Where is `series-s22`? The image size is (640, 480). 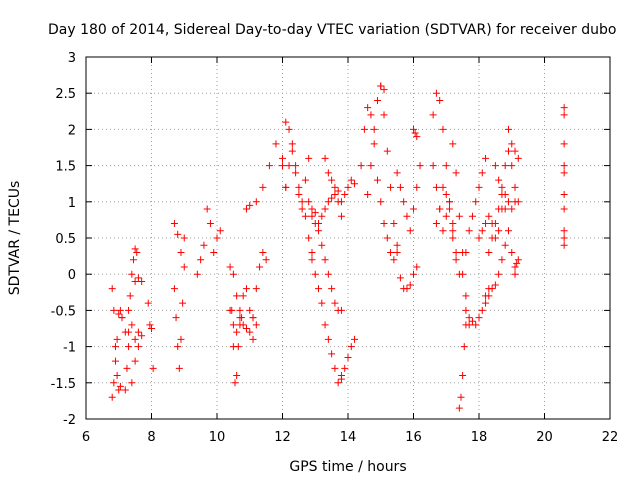
series-s22 is located at coordinates (333, 187).